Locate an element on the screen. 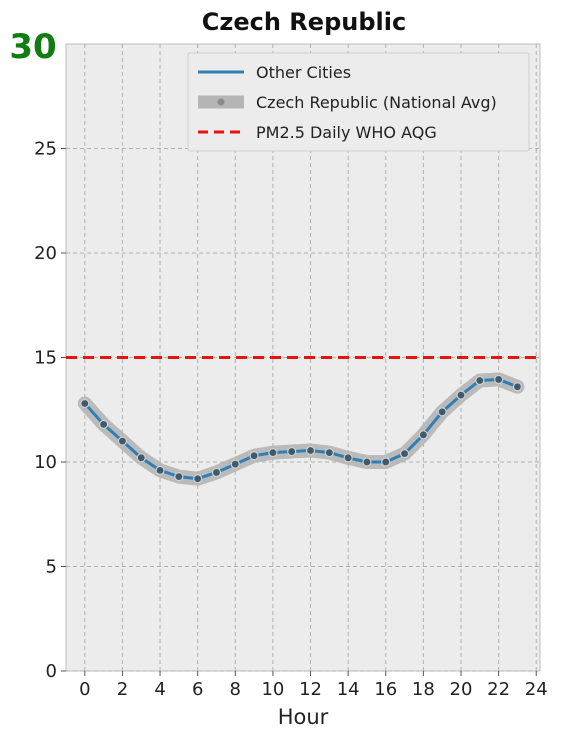 The height and width of the screenshot is (743, 563). legend-label-other-cities: Other Cities is located at coordinates (303, 72).